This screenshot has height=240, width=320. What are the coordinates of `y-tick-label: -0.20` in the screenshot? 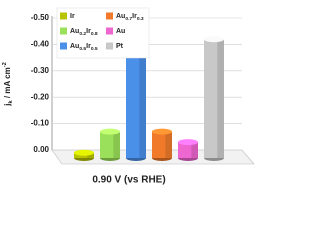 It's located at (40, 96).